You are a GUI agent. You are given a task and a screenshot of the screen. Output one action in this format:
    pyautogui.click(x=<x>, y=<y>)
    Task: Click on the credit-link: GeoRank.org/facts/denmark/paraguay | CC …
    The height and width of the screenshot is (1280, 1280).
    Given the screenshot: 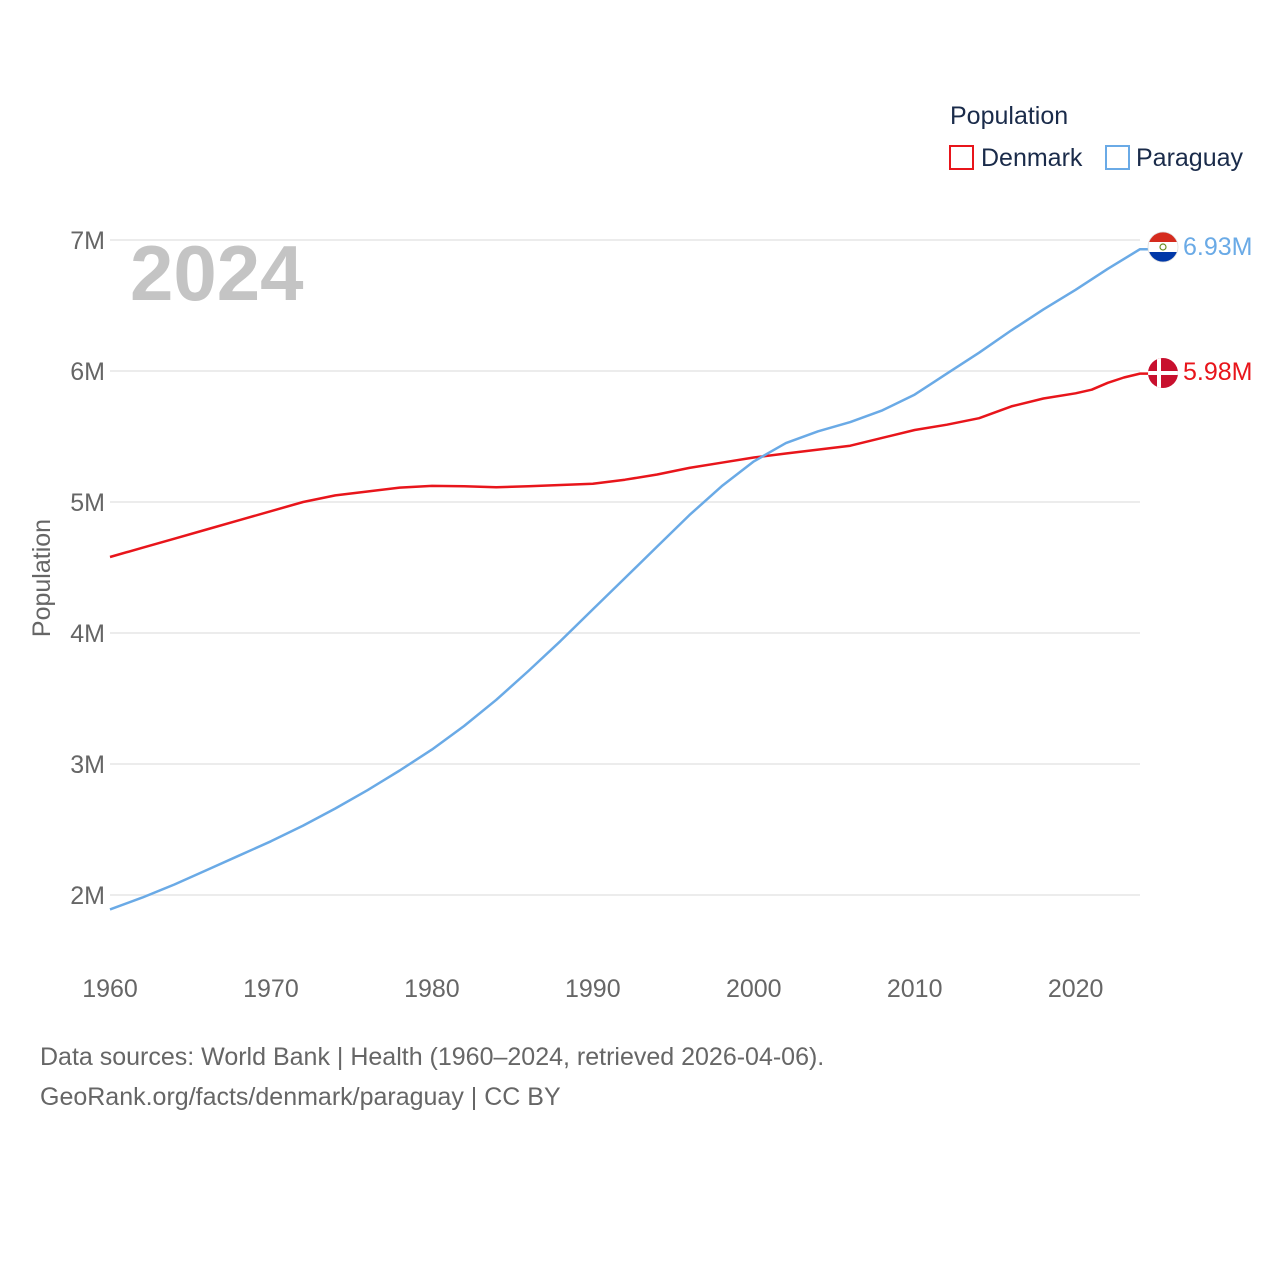 What is the action you would take?
    pyautogui.click(x=300, y=1097)
    